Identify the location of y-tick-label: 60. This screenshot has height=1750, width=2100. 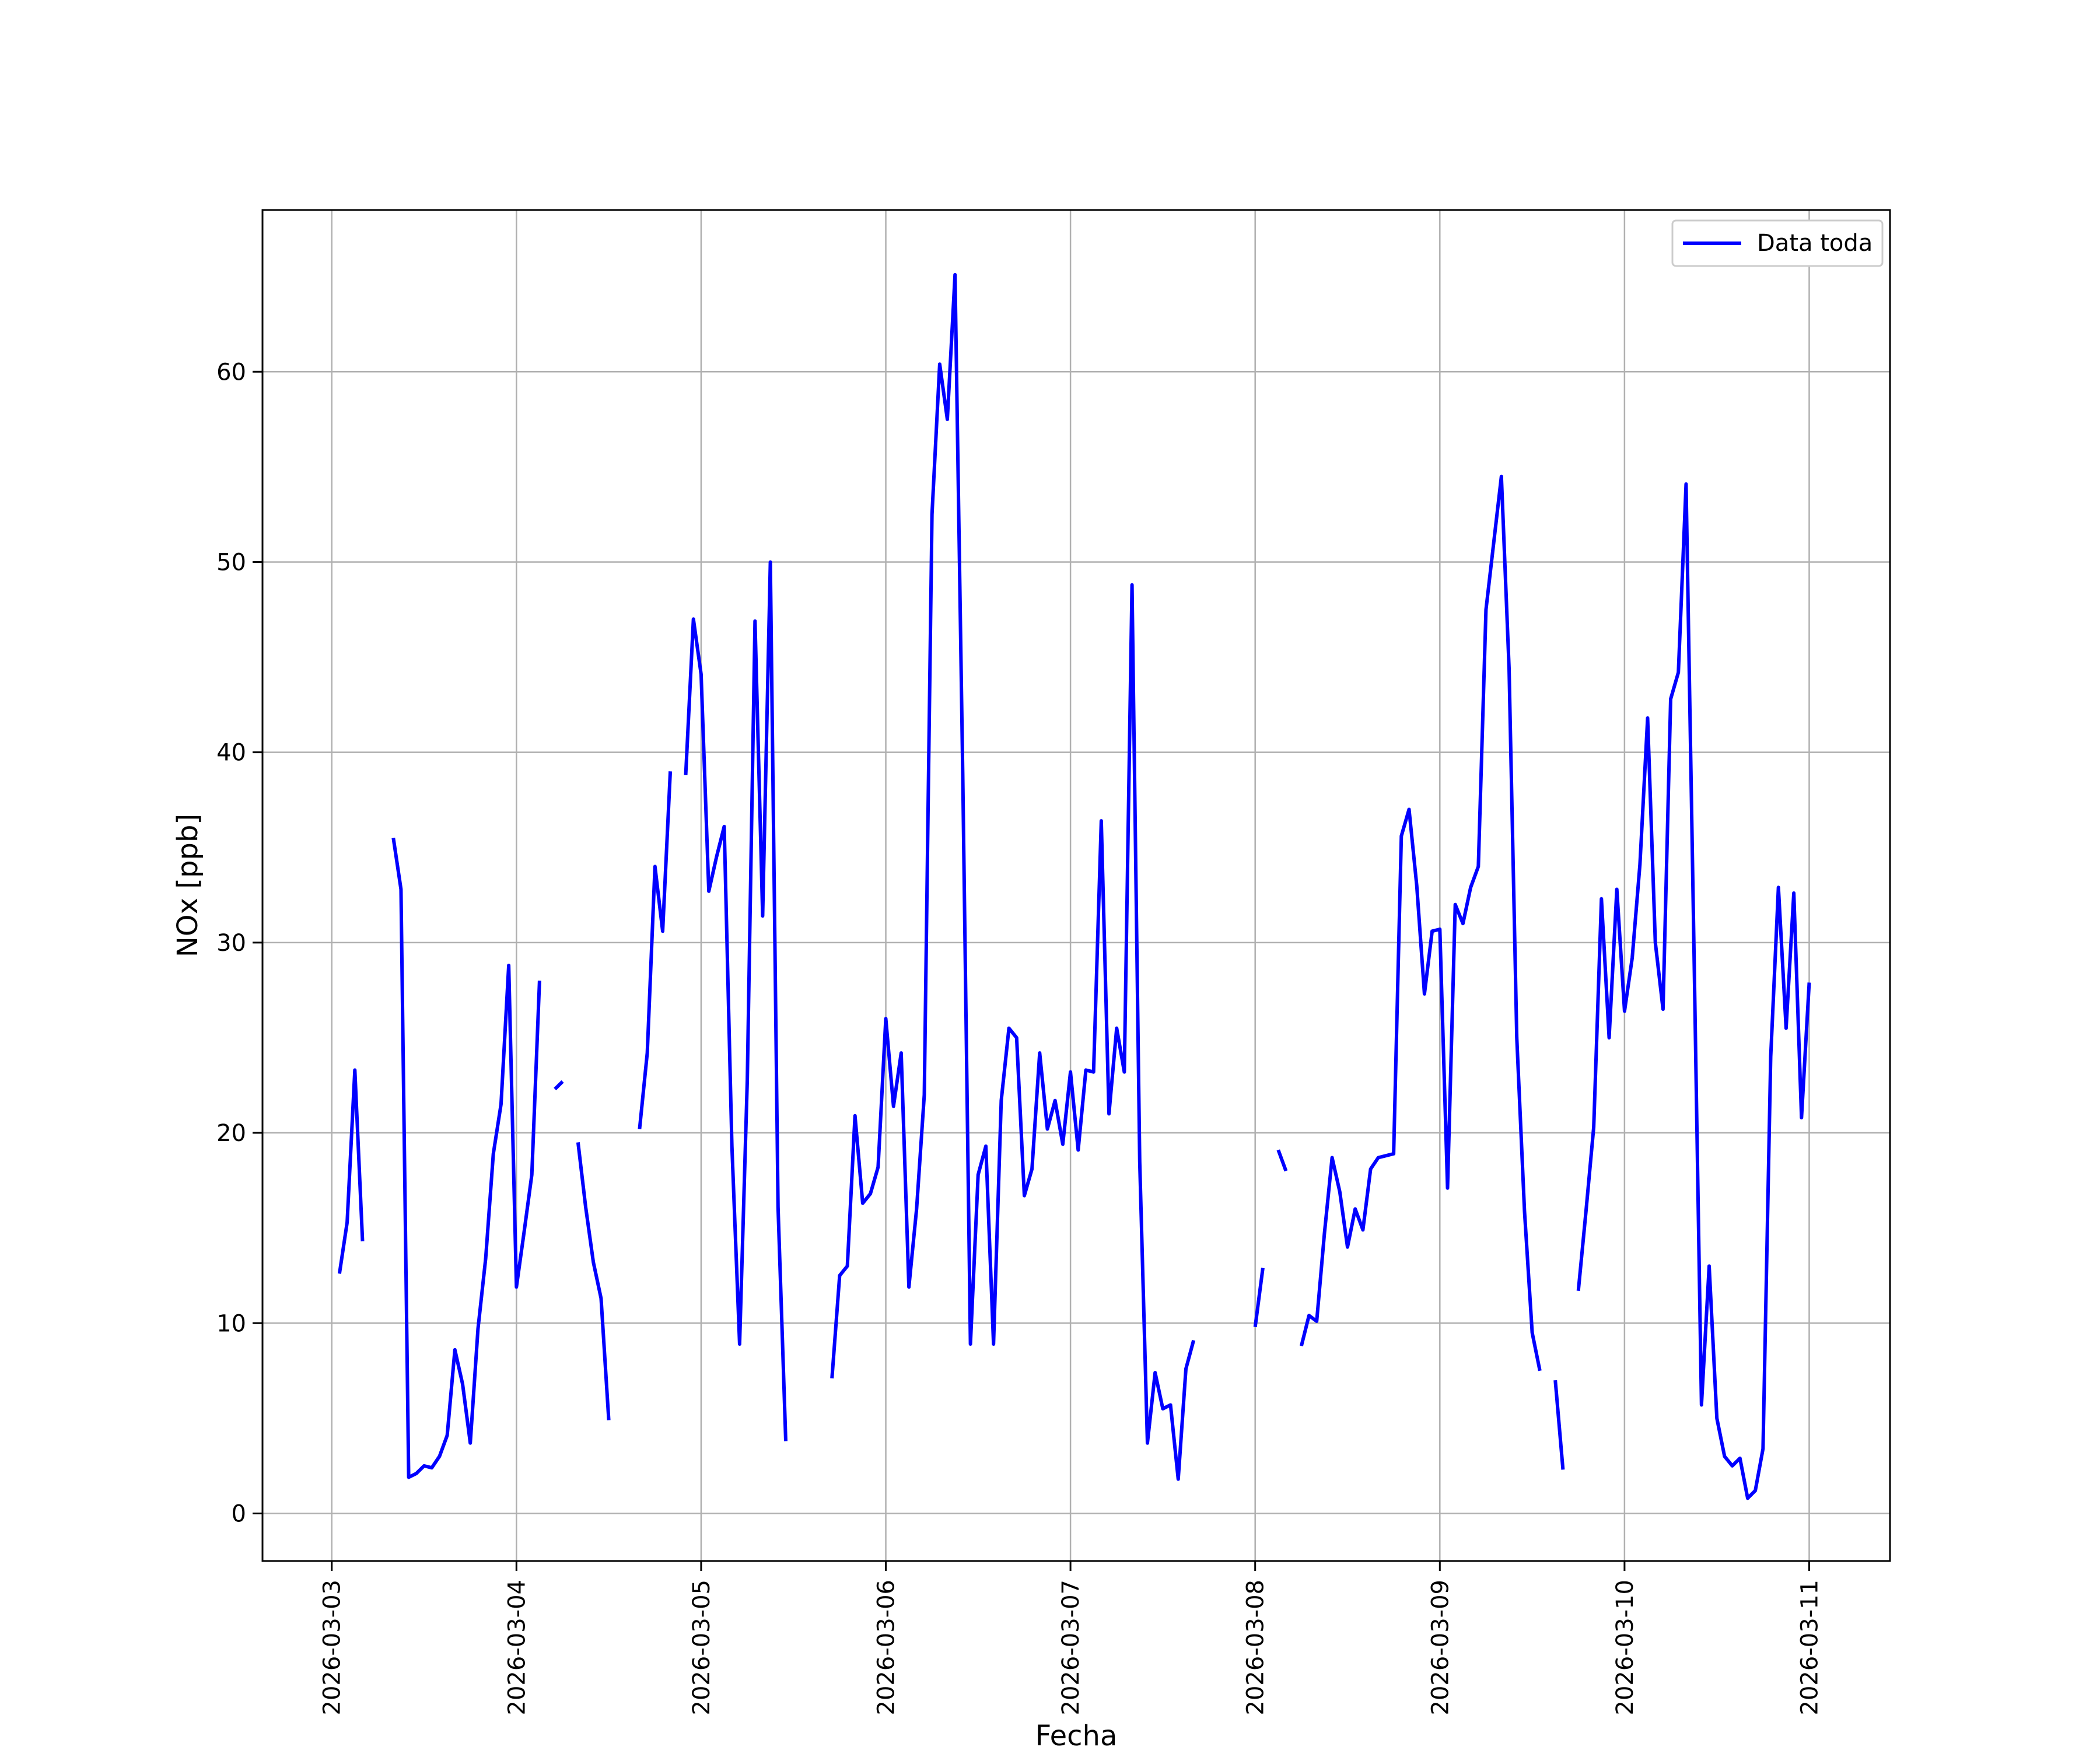
(231, 372).